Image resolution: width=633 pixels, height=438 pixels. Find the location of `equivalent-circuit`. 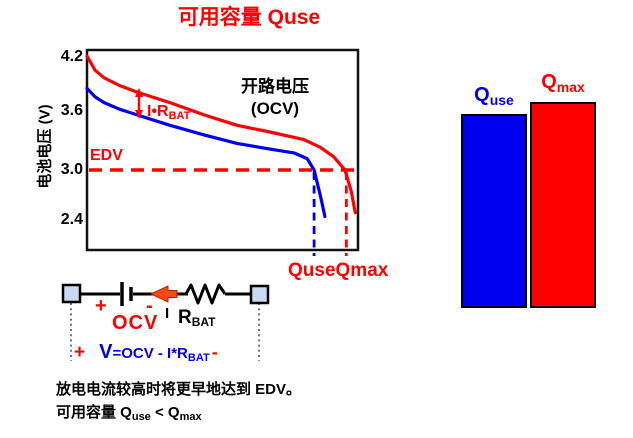

equivalent-circuit is located at coordinates (165, 321).